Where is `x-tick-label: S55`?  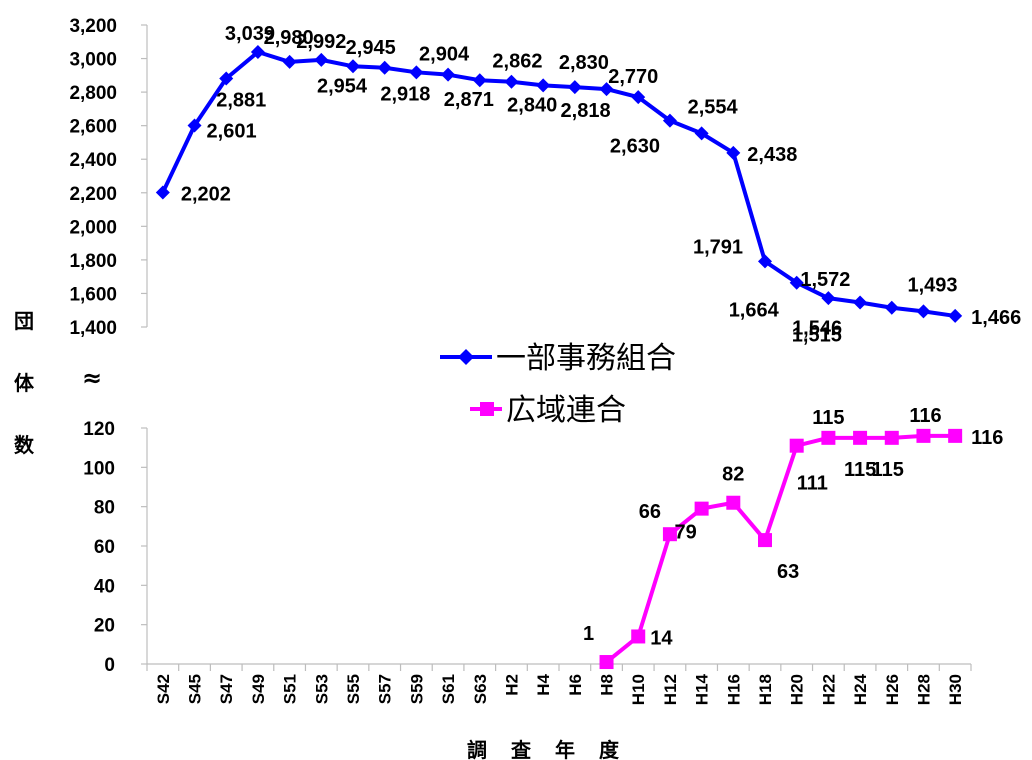 x-tick-label: S55 is located at coordinates (353, 689).